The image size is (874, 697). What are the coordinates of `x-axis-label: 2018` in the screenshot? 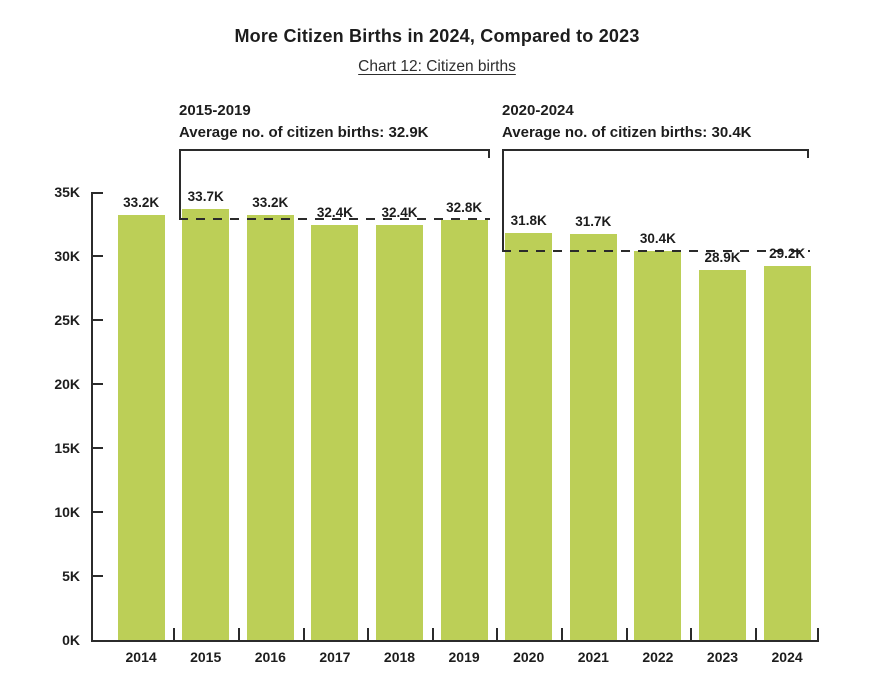 It's located at (399, 657).